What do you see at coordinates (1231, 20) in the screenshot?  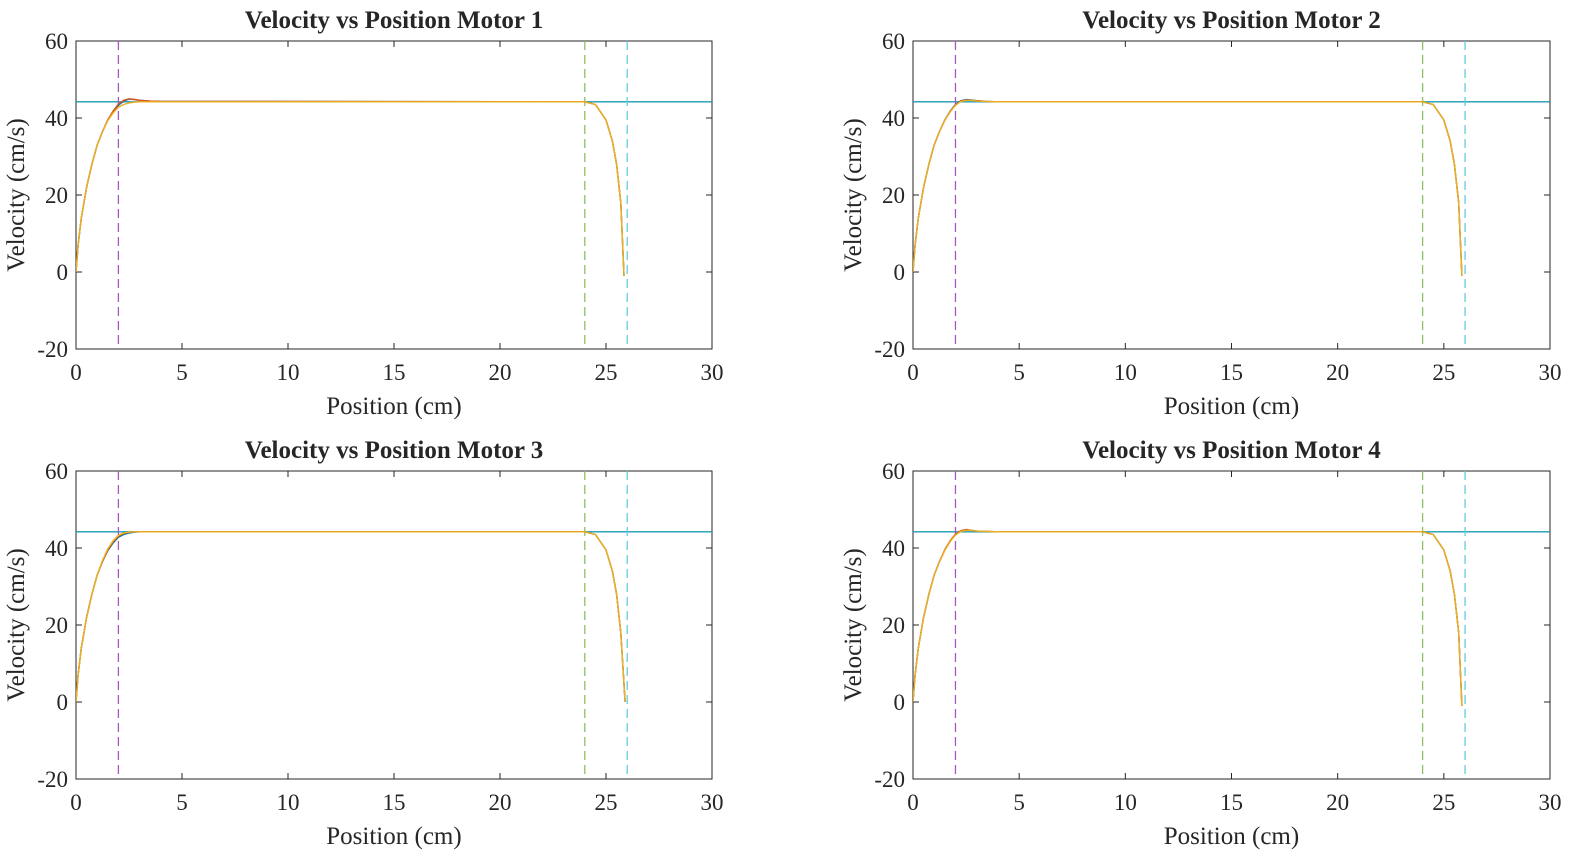 I see `chart-title: Velocity vs Position Motor 2` at bounding box center [1231, 20].